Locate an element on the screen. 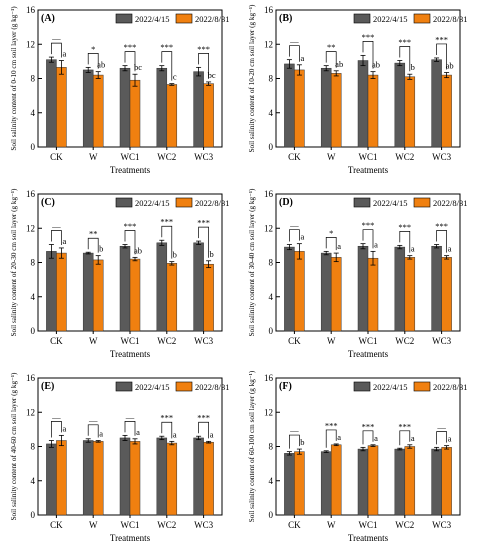 This screenshot has width=479, height=550. legend-swatch-dark is located at coordinates (362, 18).